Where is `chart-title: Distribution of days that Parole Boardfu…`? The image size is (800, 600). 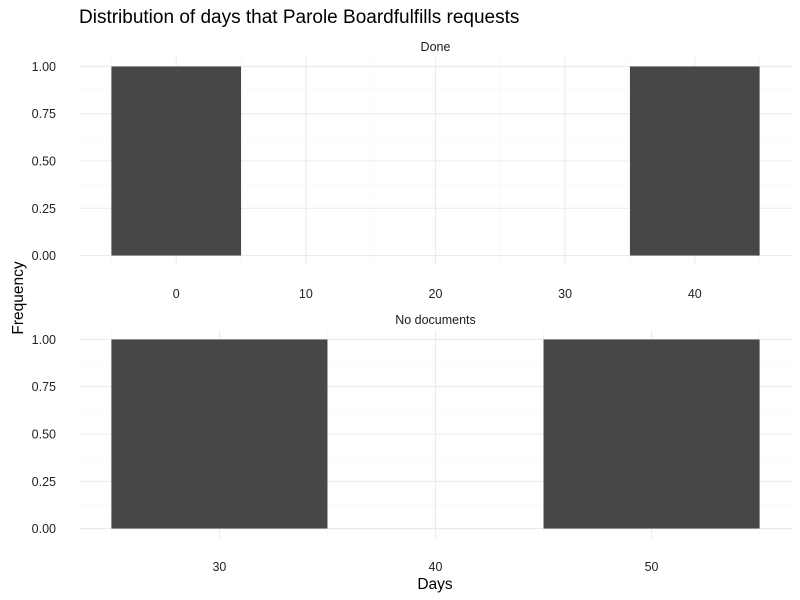
chart-title: Distribution of days that Parole Boardfu… is located at coordinates (299, 17).